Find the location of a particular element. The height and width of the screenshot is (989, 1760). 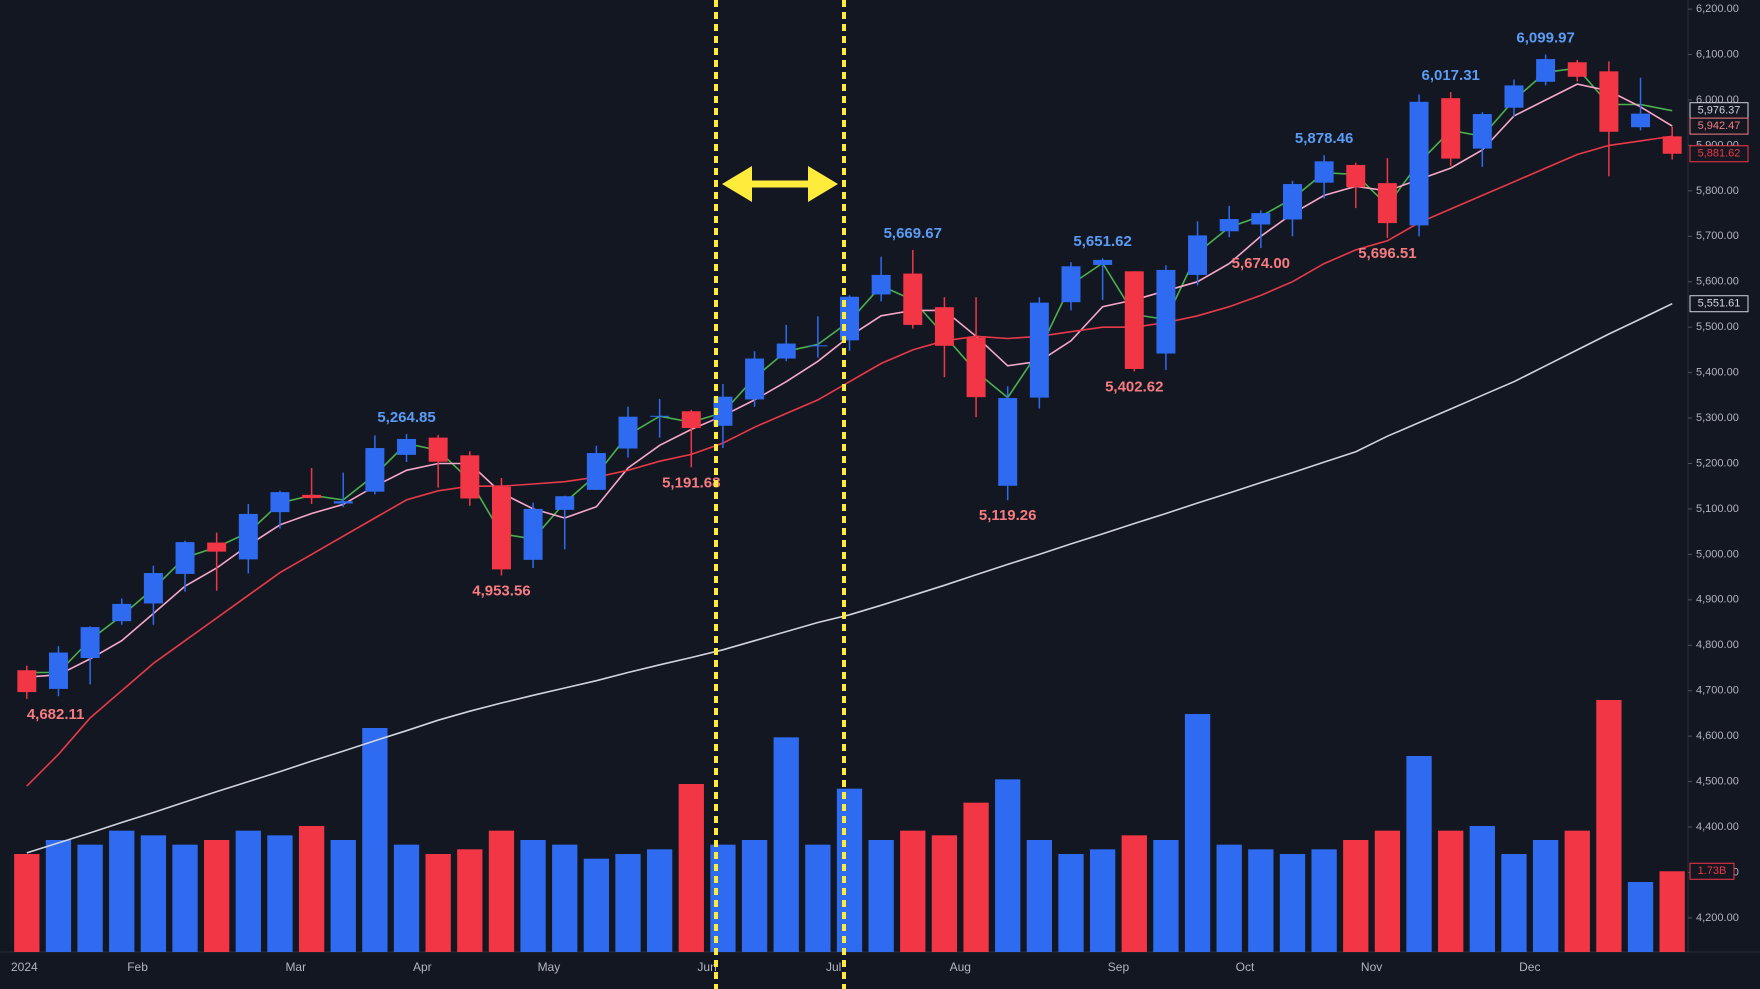

price-annotation: 5,878.46 is located at coordinates (1324, 138).